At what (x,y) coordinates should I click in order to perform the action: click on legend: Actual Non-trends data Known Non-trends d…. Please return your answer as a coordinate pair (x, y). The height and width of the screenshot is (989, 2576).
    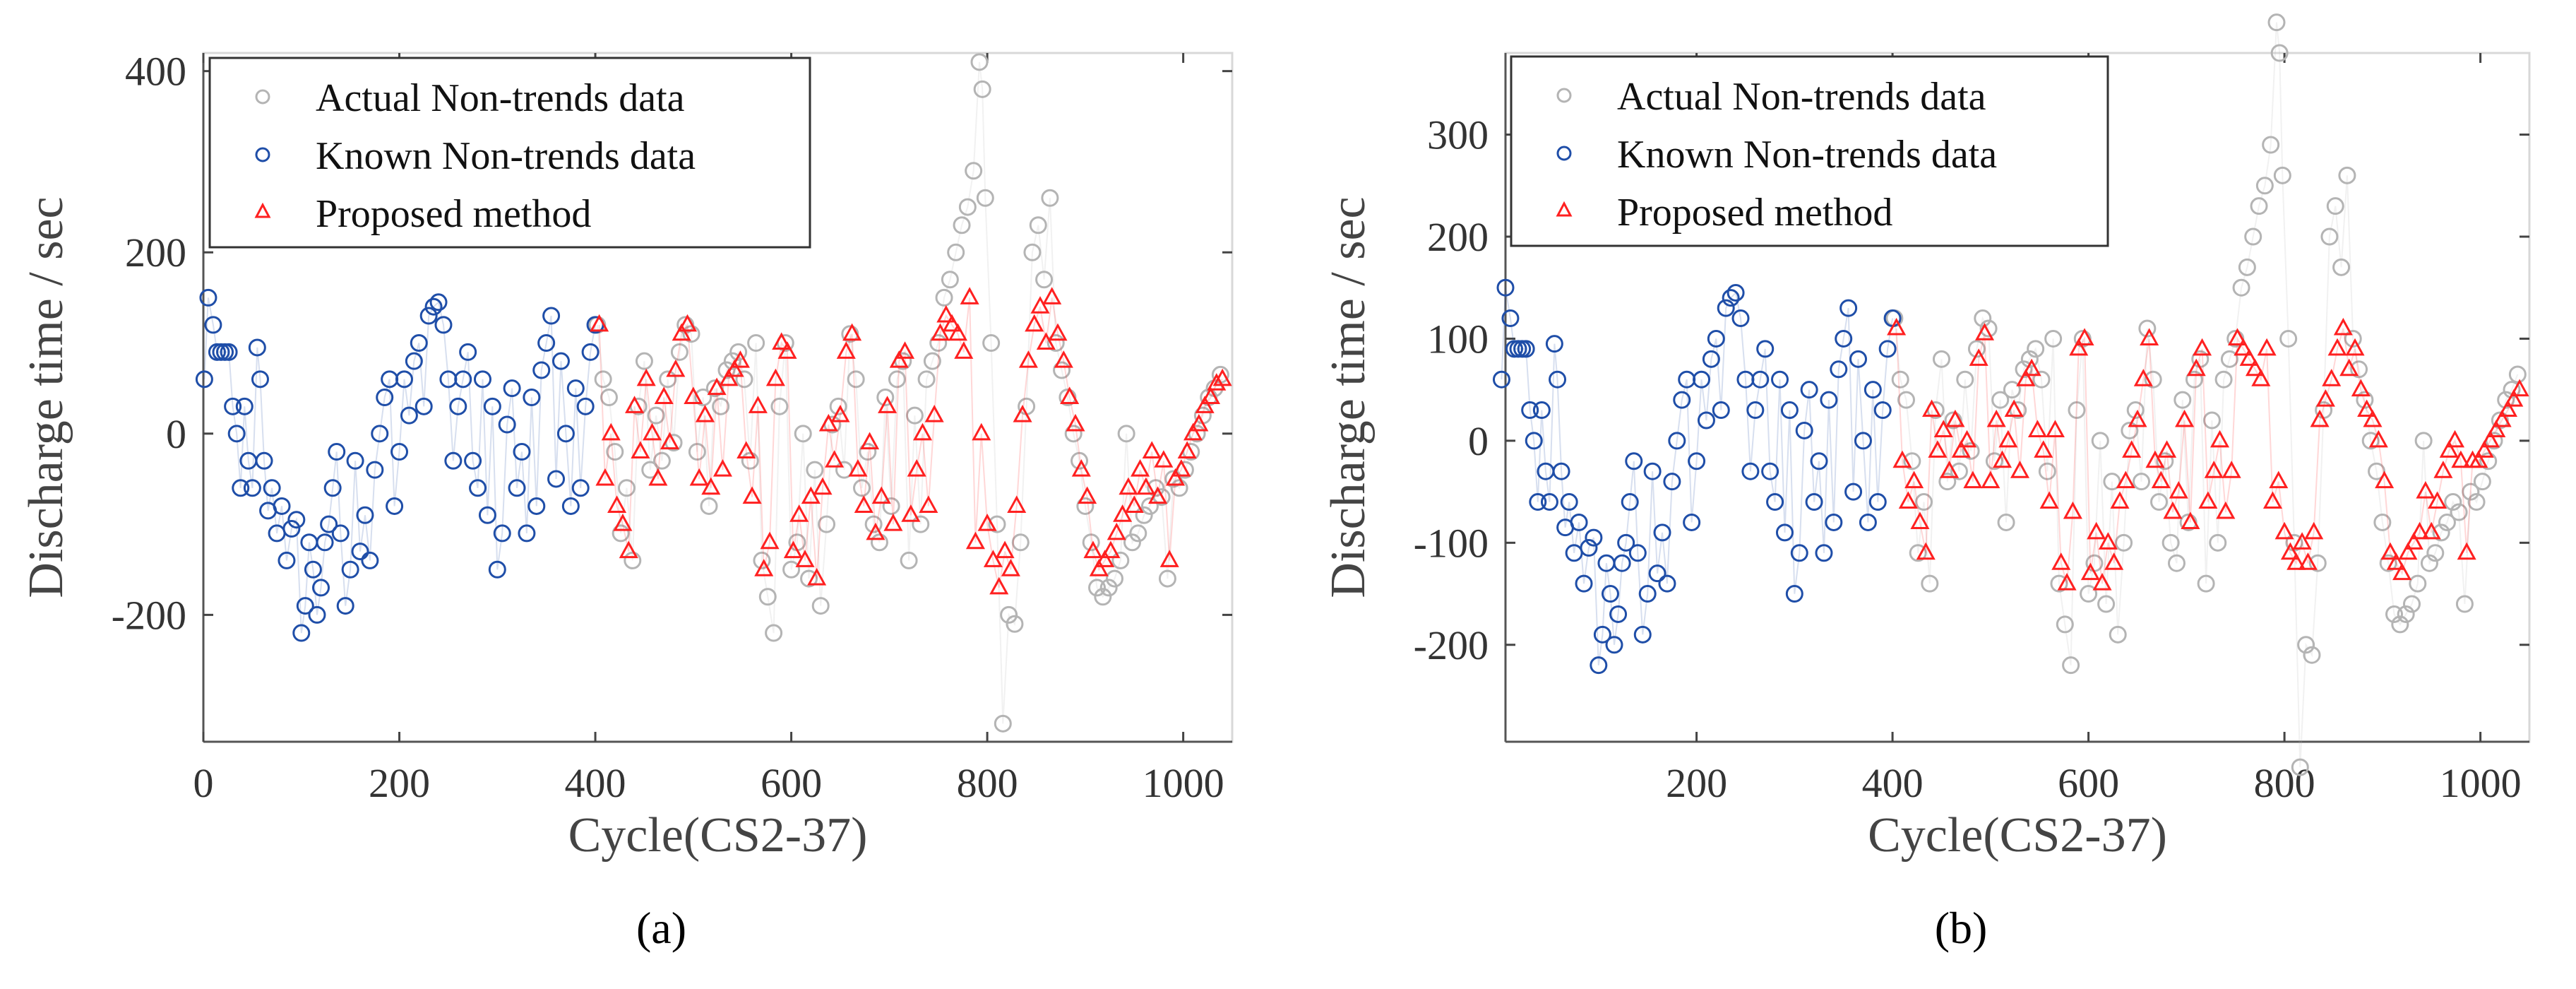
    Looking at the image, I should click on (509, 153).